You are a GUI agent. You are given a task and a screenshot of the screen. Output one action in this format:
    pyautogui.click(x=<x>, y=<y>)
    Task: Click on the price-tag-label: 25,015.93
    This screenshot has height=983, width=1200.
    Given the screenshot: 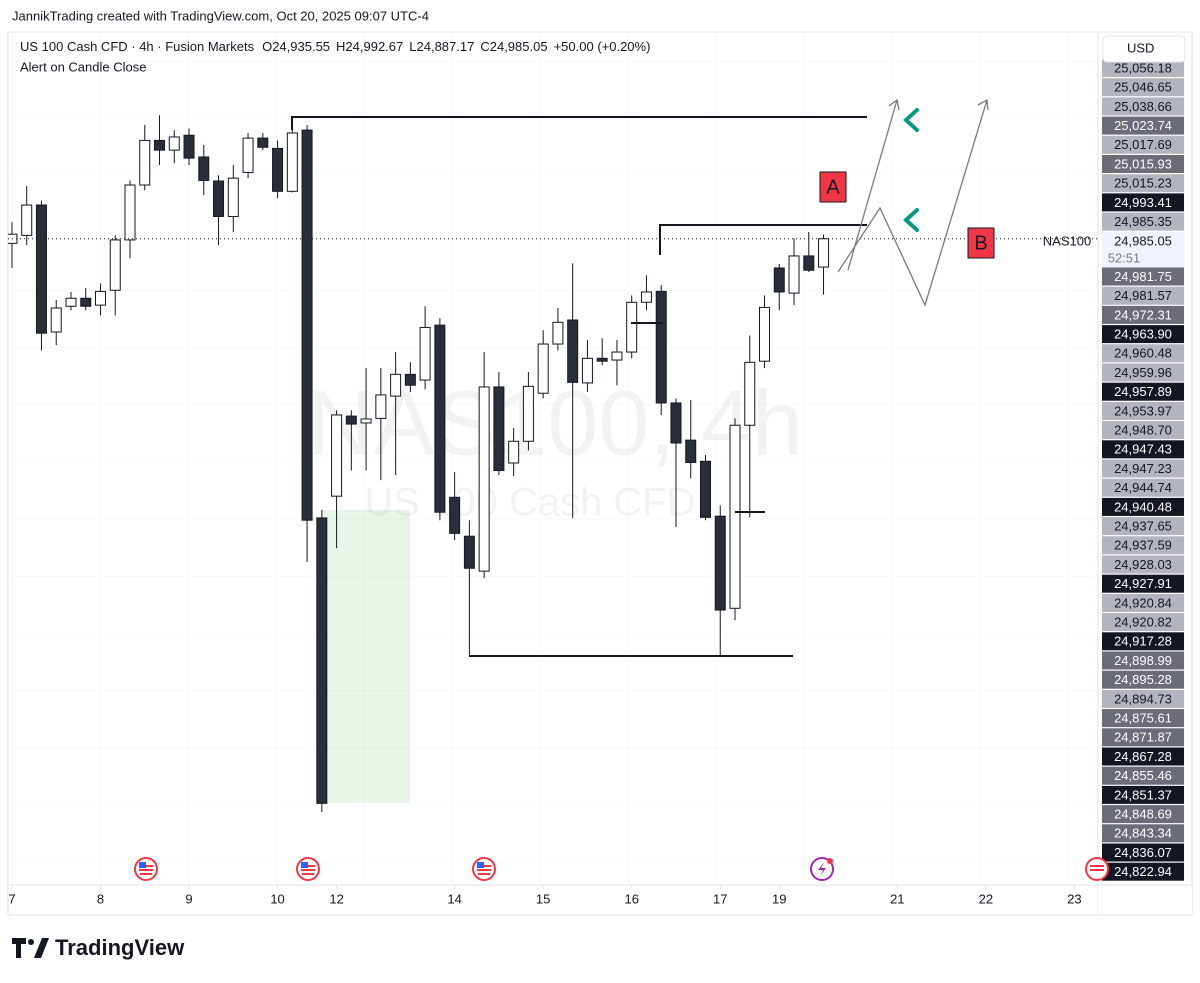 What is the action you would take?
    pyautogui.click(x=1143, y=163)
    